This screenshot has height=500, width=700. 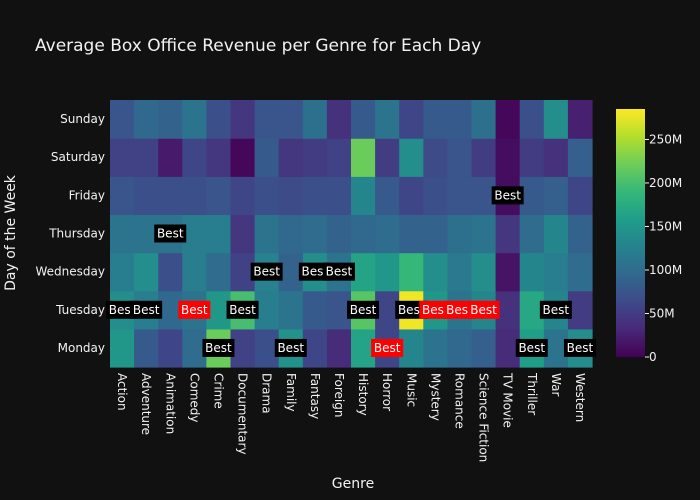 What do you see at coordinates (435, 397) in the screenshot?
I see `x-tick-label: Mystery` at bounding box center [435, 397].